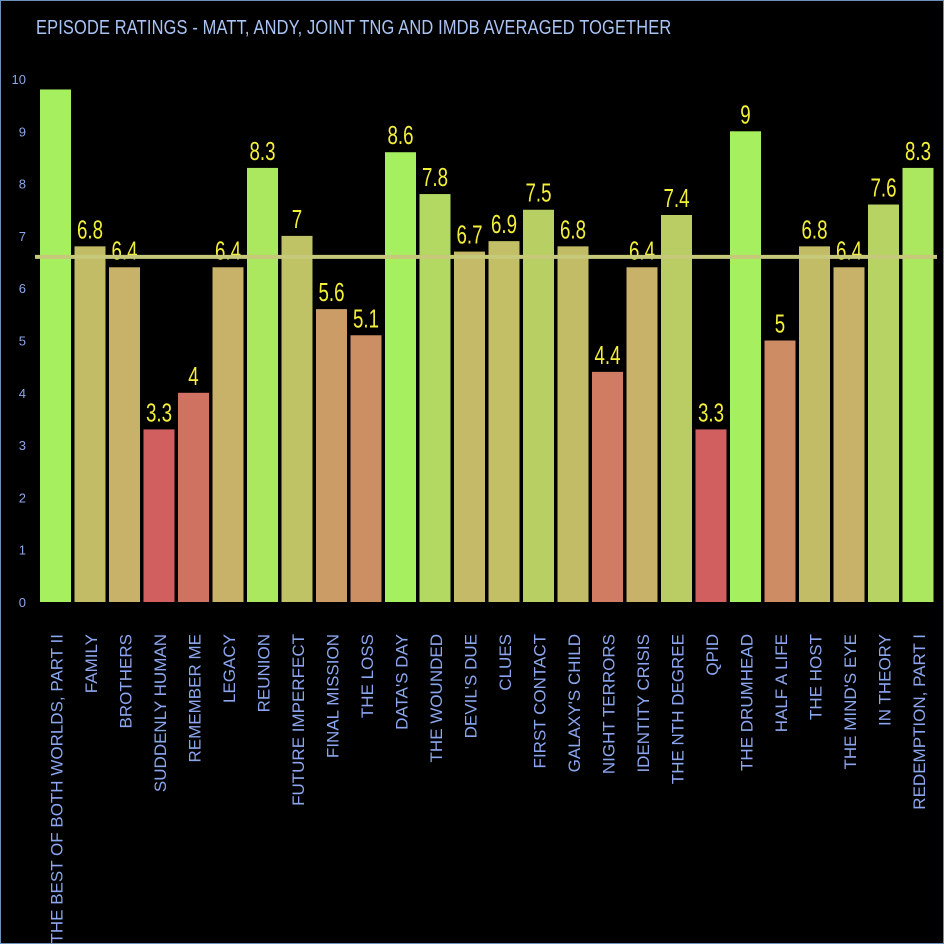 The width and height of the screenshot is (944, 944). I want to click on data-label: 4.4, so click(607, 355).